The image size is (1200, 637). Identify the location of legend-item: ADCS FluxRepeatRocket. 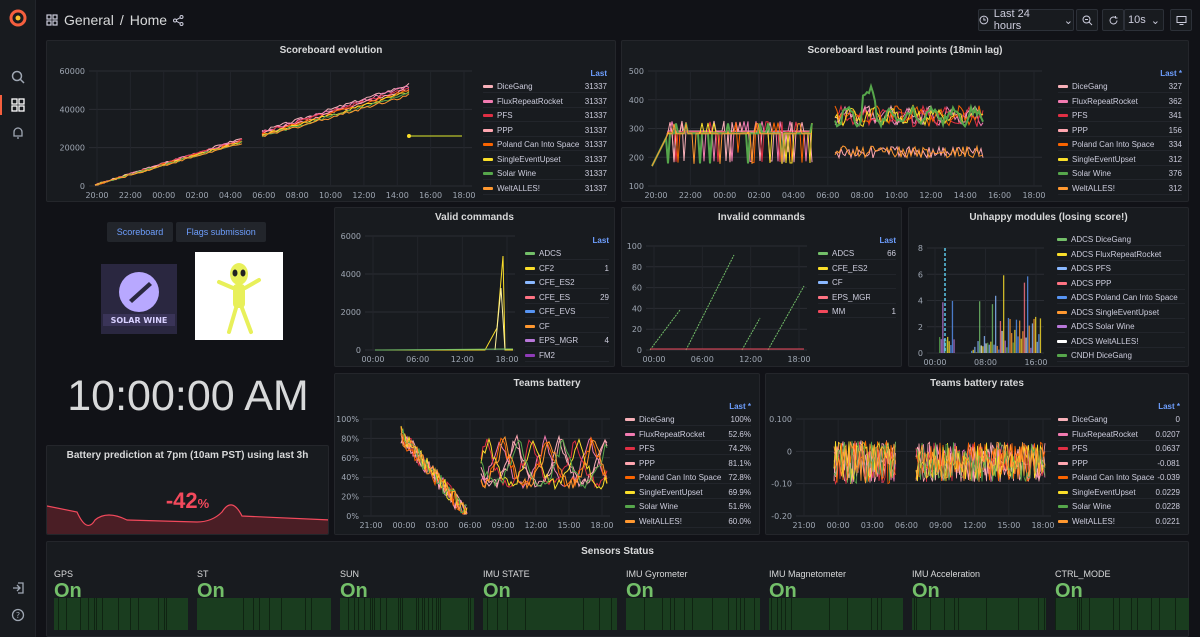
(1121, 255).